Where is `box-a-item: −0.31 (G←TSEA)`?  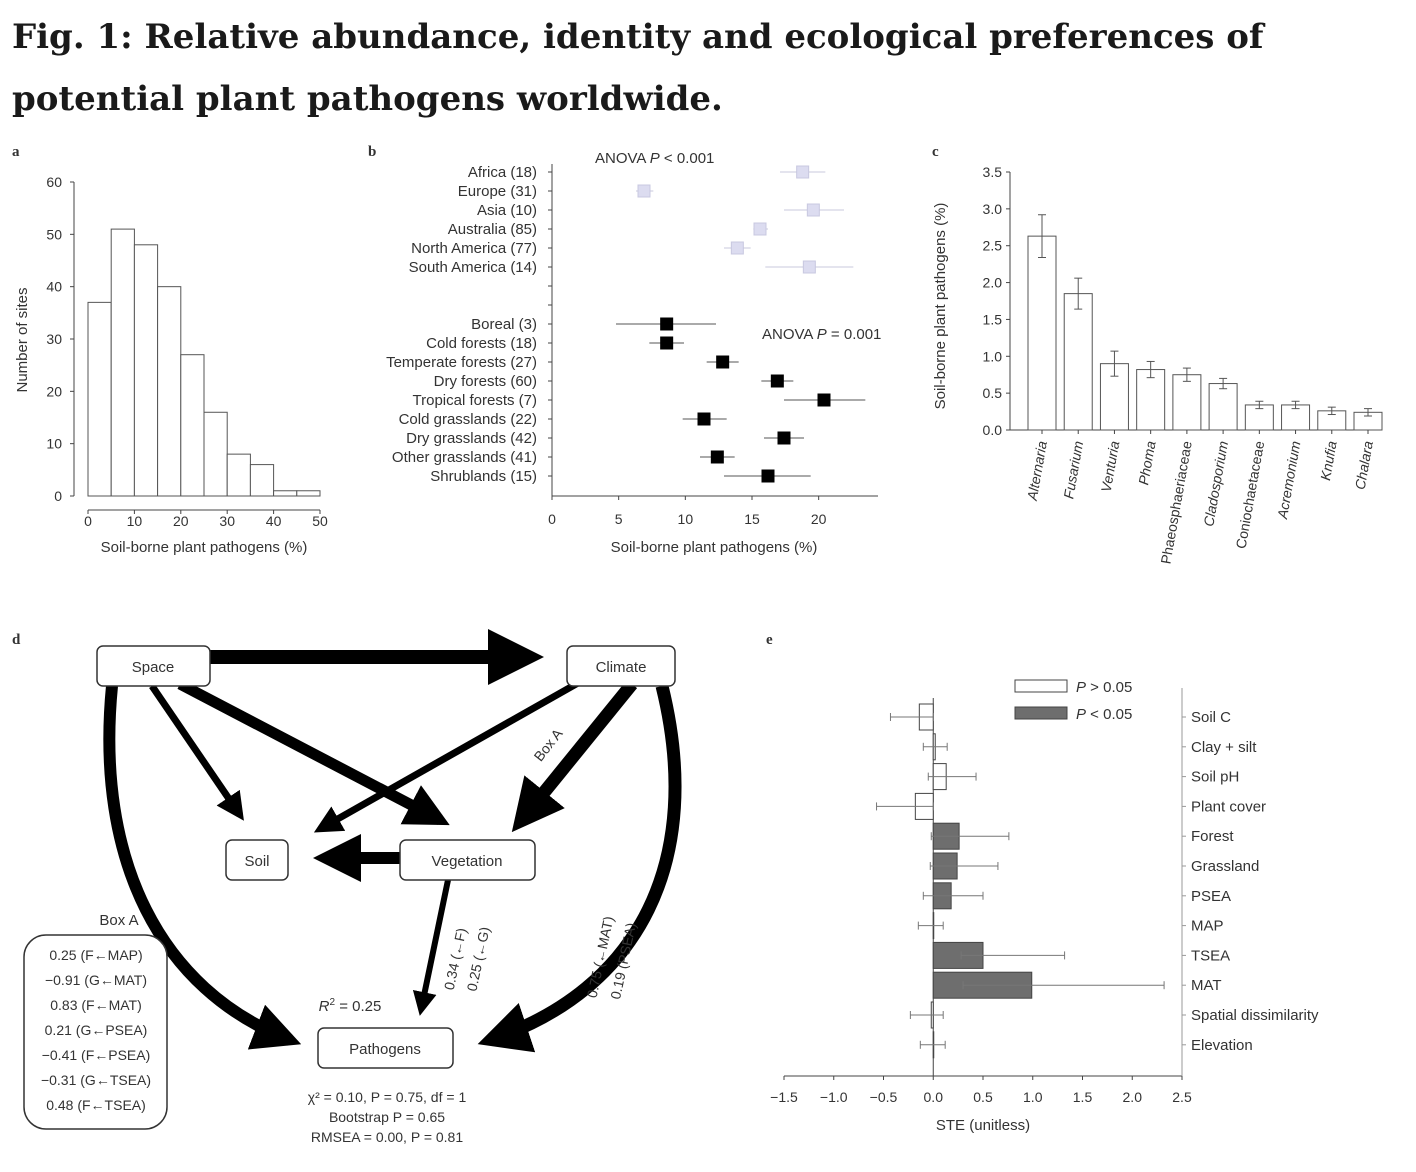
box-a-item: −0.31 (G←TSEA) is located at coordinates (96, 1080).